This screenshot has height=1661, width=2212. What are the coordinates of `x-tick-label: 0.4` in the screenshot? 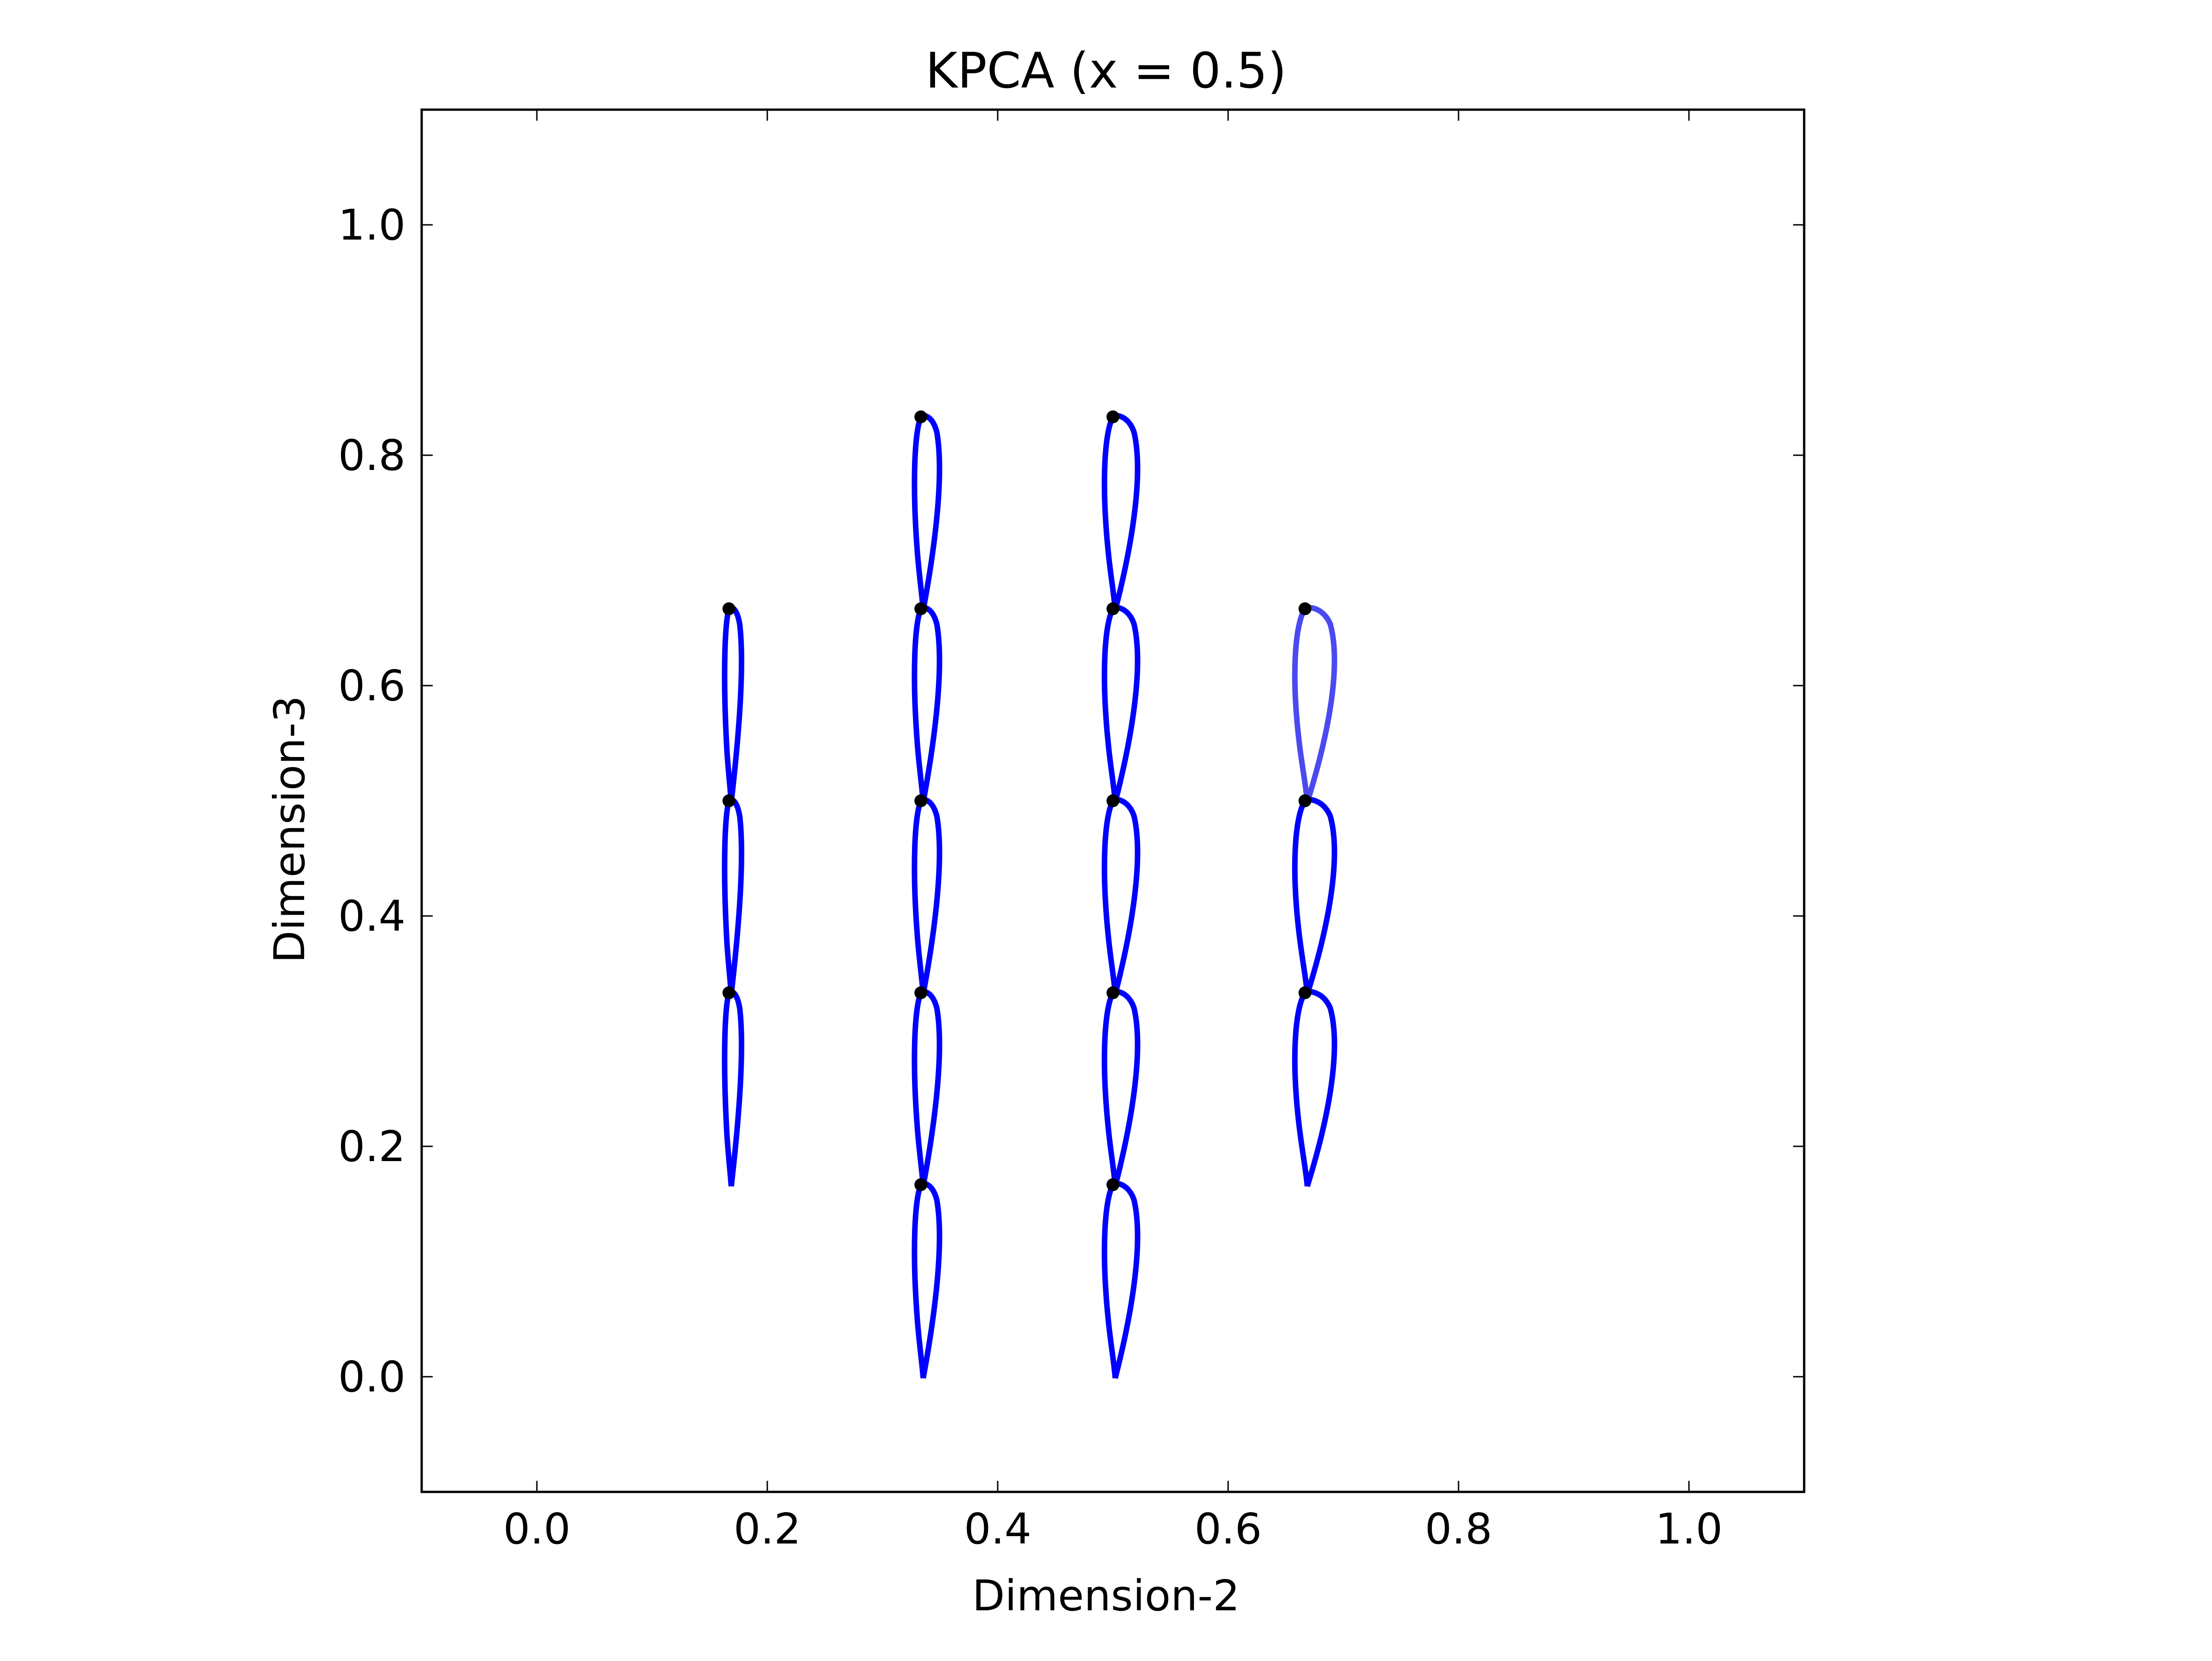 It's located at (997, 1529).